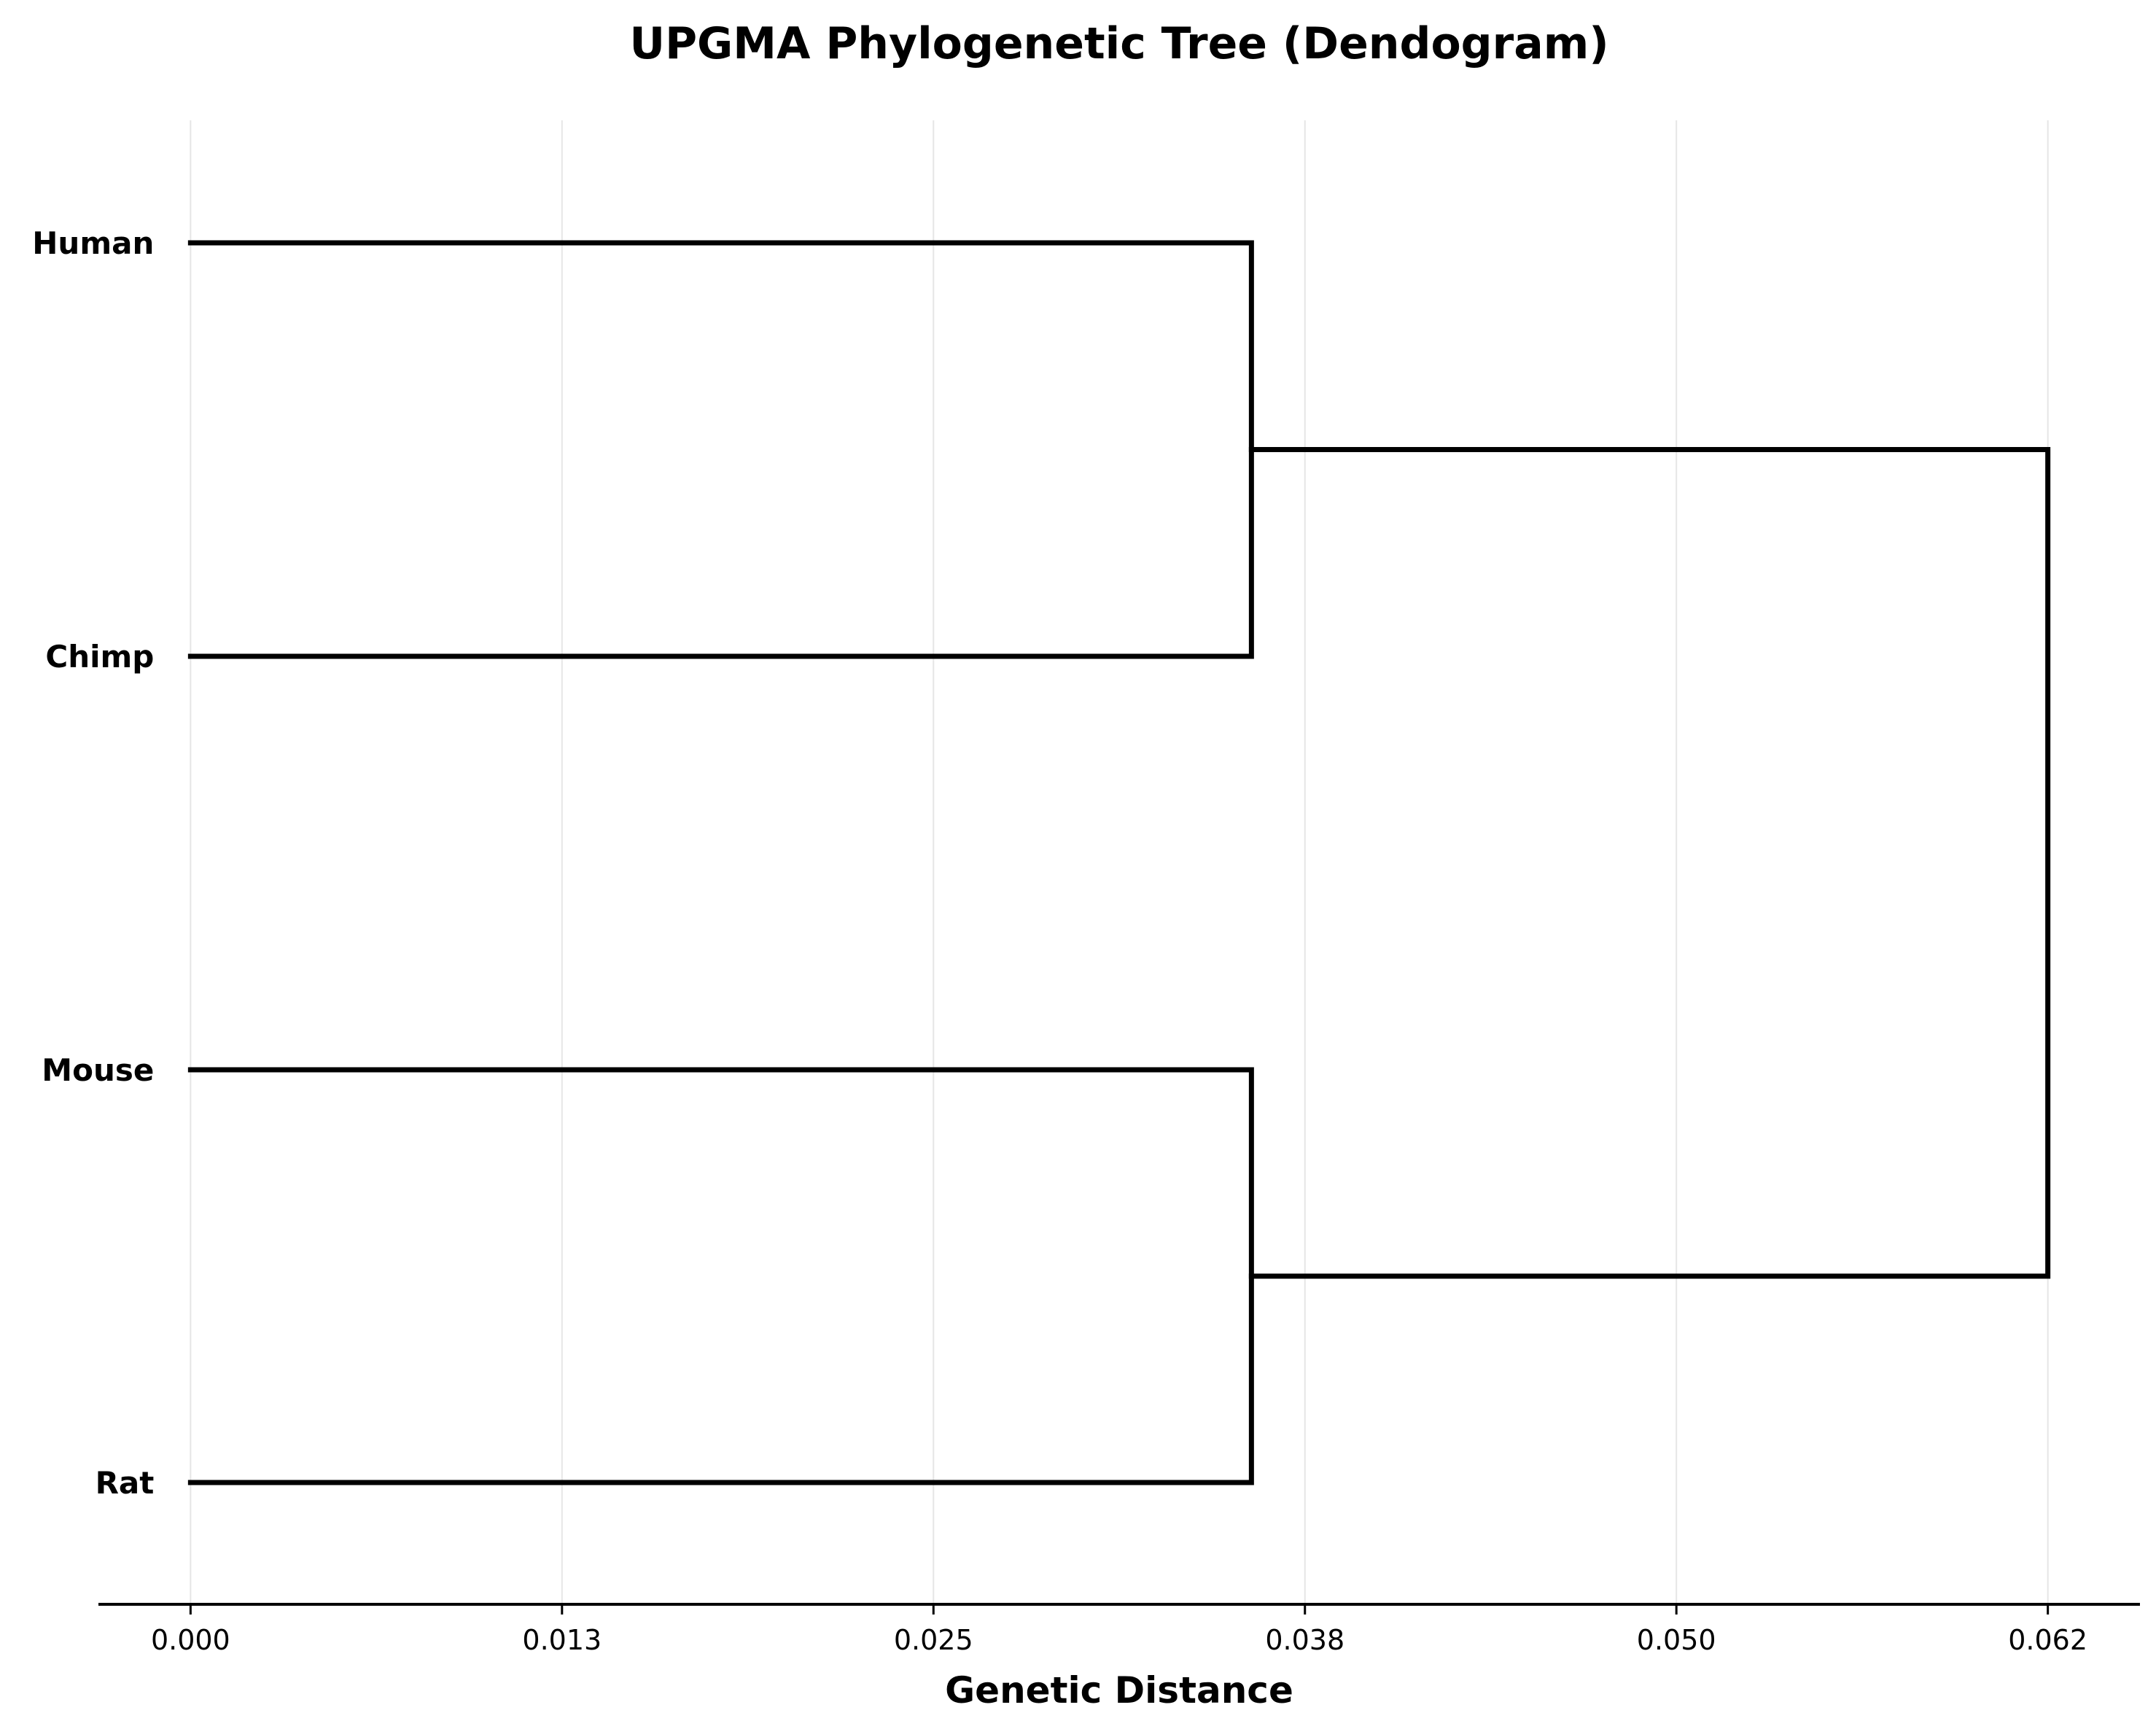 This screenshot has height=1729, width=2156. Describe the element at coordinates (2047, 1640) in the screenshot. I see `x-tick-label-5: 0.062` at that location.